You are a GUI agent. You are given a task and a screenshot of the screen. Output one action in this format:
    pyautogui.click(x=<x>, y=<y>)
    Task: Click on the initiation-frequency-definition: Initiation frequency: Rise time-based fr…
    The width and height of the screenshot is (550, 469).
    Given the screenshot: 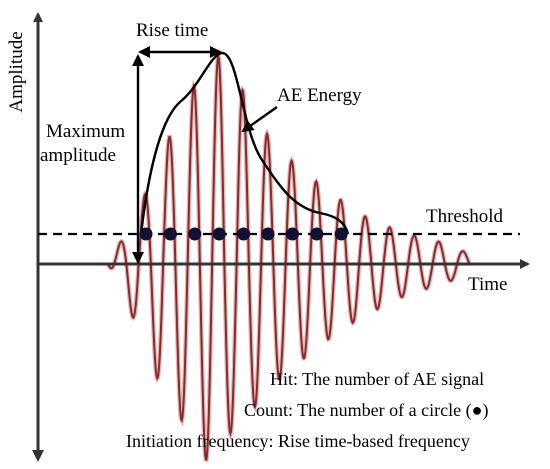 What is the action you would take?
    pyautogui.click(x=298, y=441)
    